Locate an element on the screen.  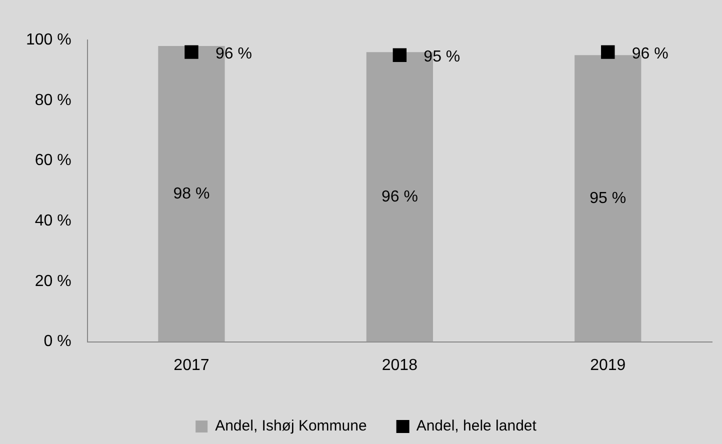
x-tick-label: 2019 is located at coordinates (608, 365).